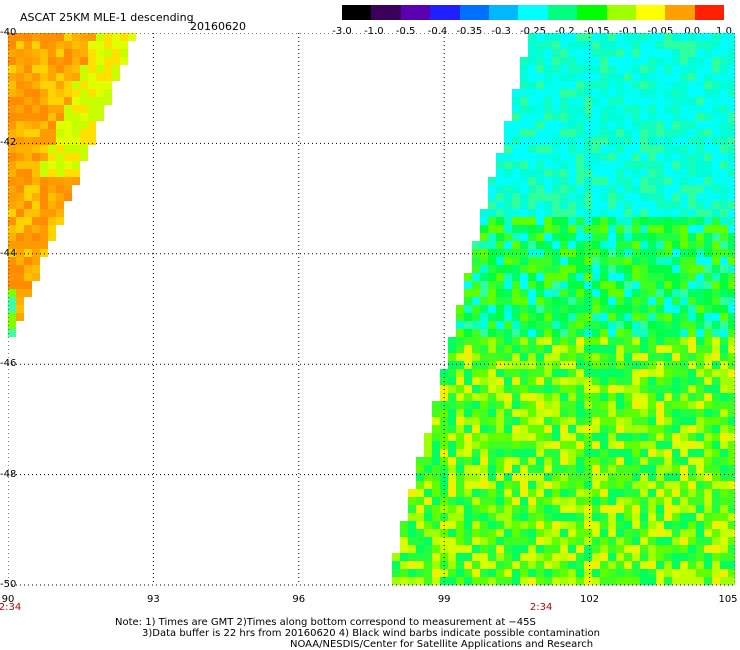  Describe the element at coordinates (541, 607) in the screenshot. I see `time-label: 2:34` at that location.